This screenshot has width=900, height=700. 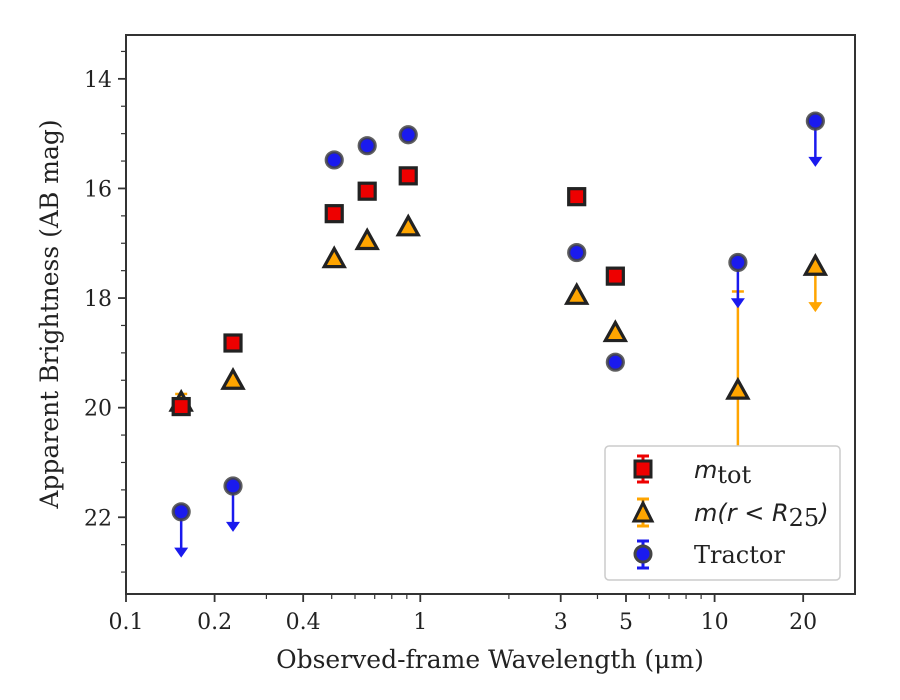 I want to click on legend-entry-mr25: m(r < R25), so click(x=730, y=514).